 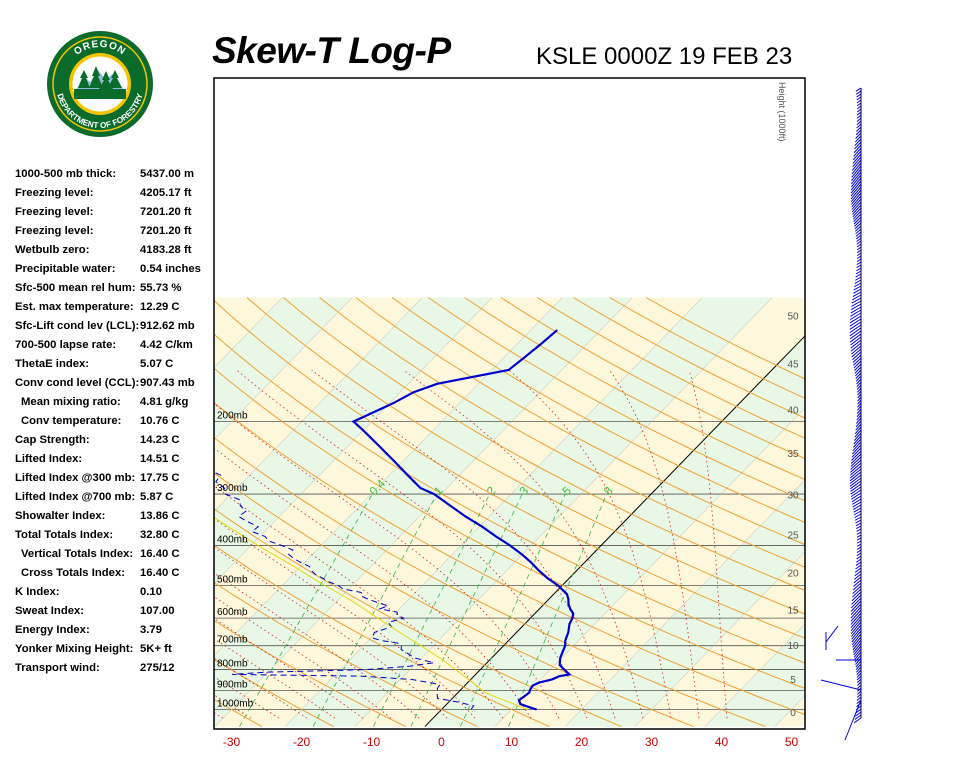 I want to click on index-row: Conv cond level (CCL): 907.43 mb, so click(x=115, y=386).